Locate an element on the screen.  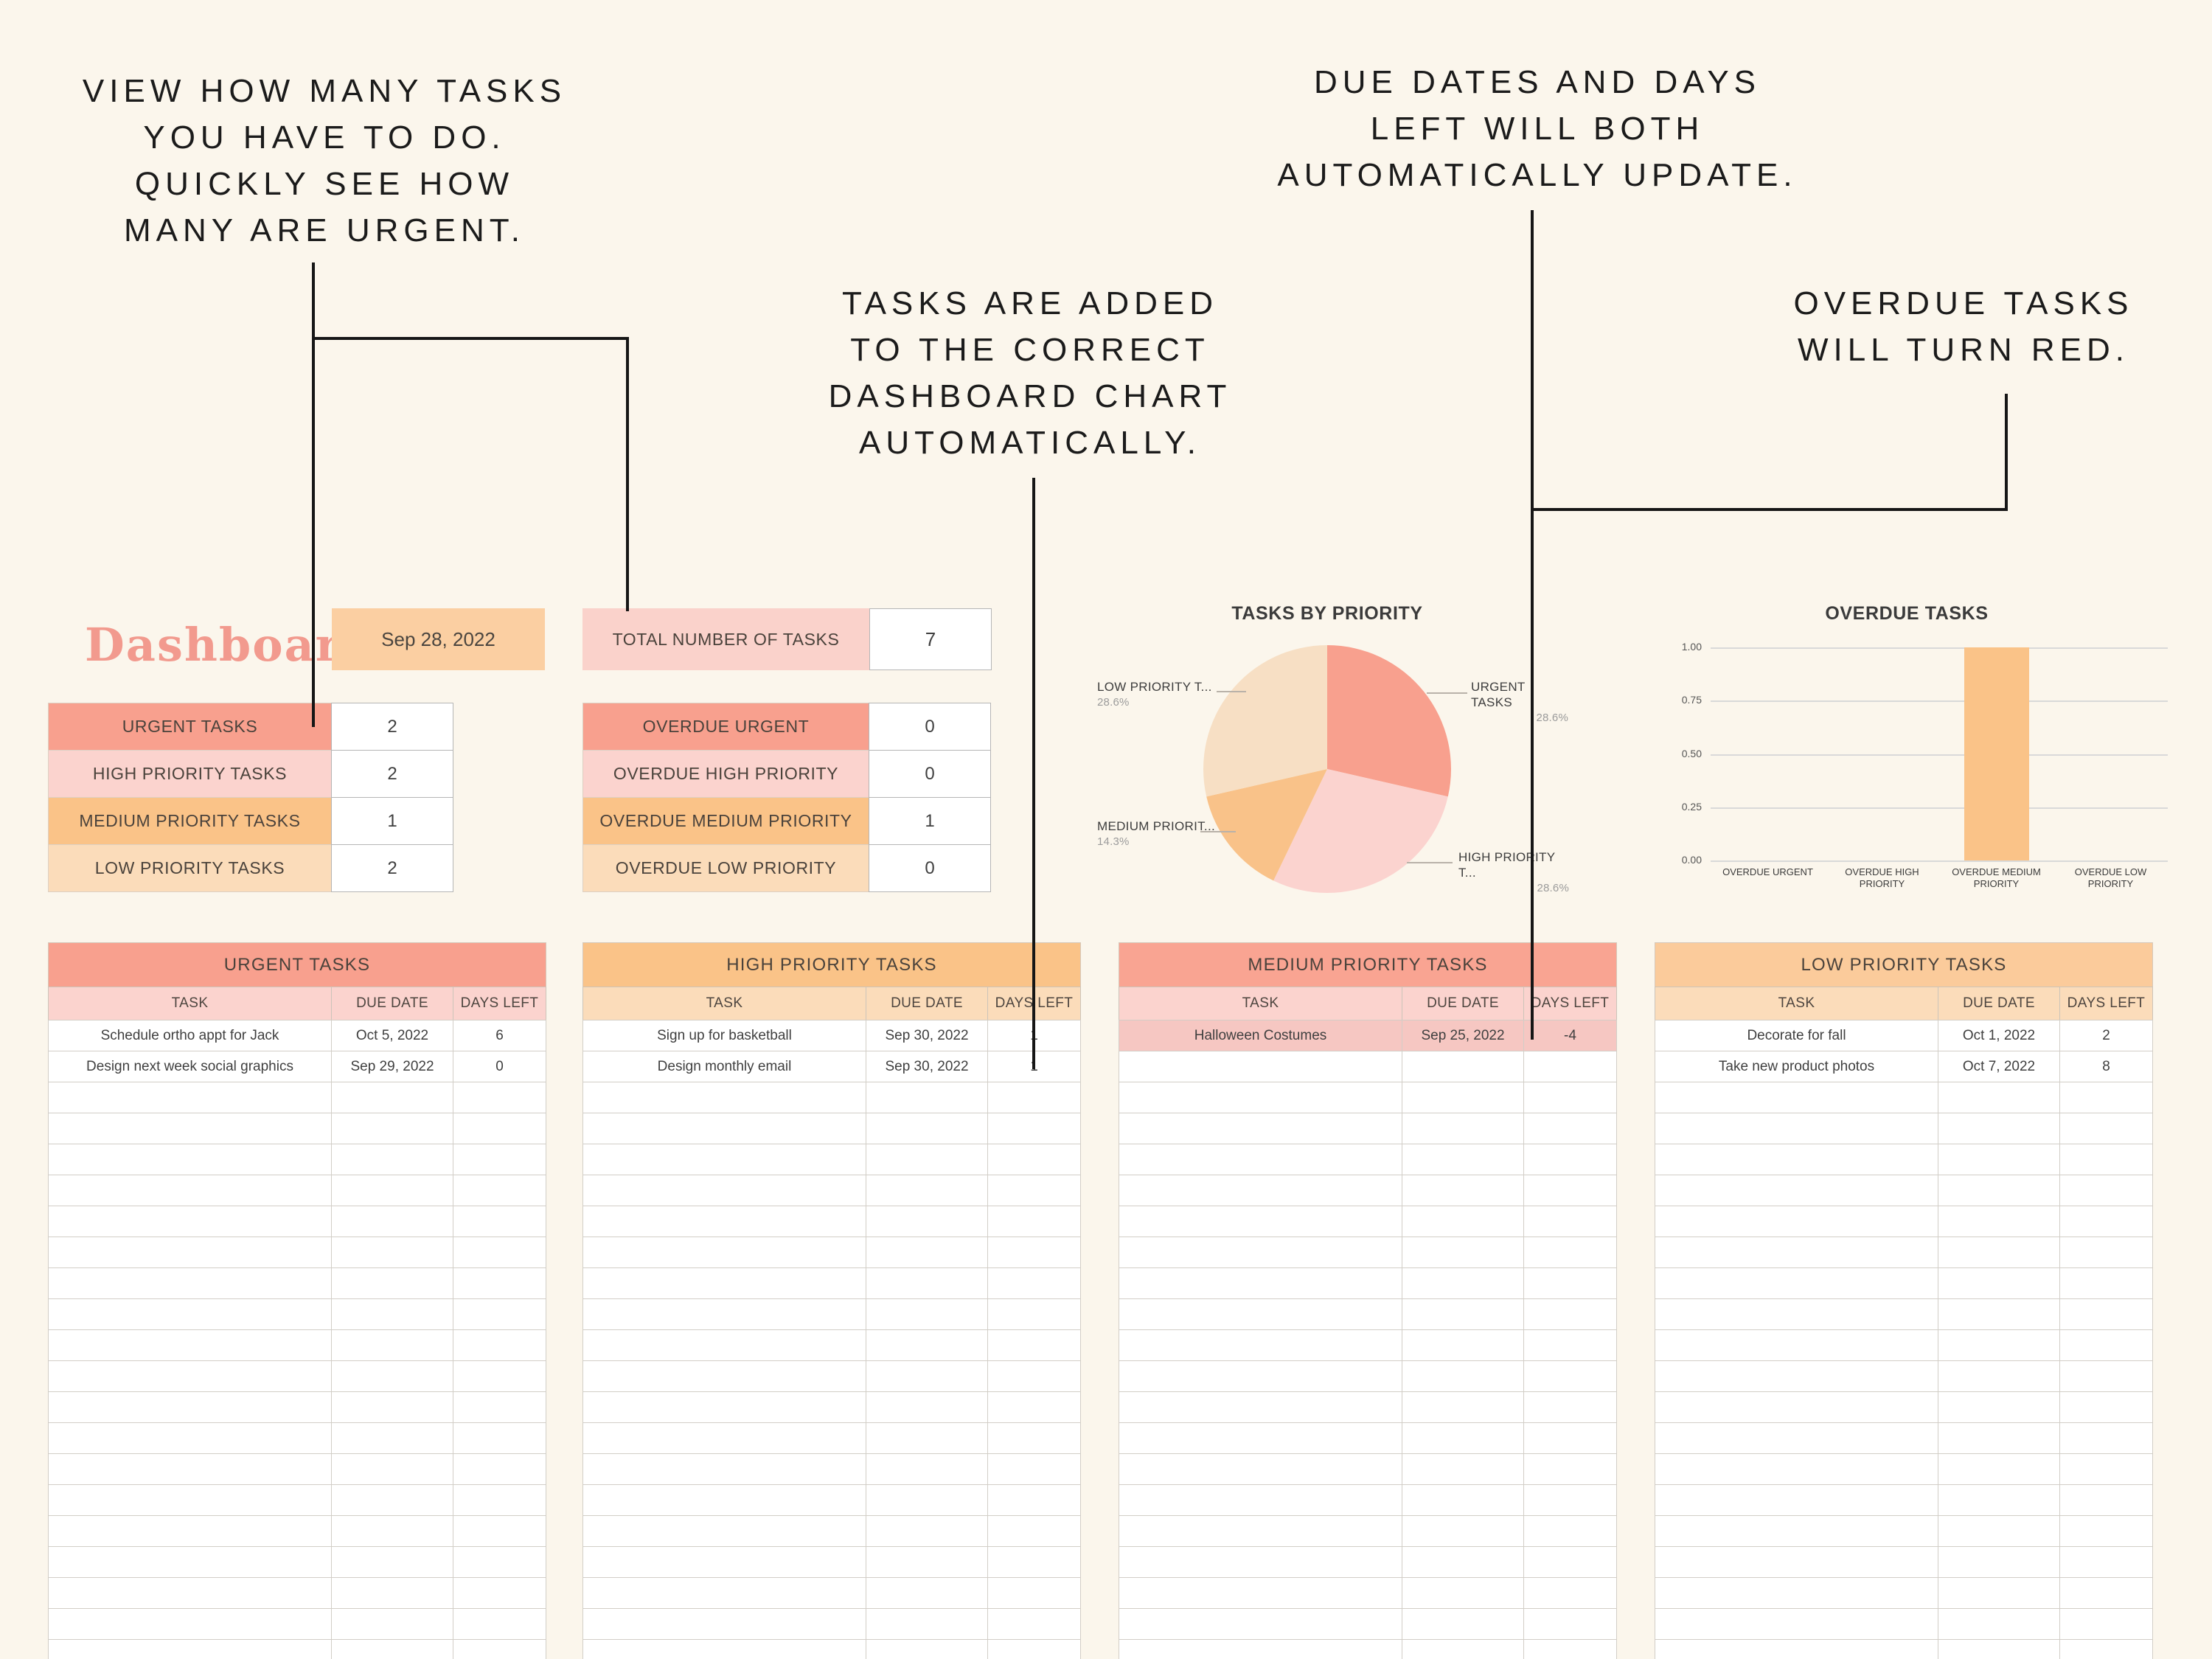
summary-value: 0 is located at coordinates (930, 774).